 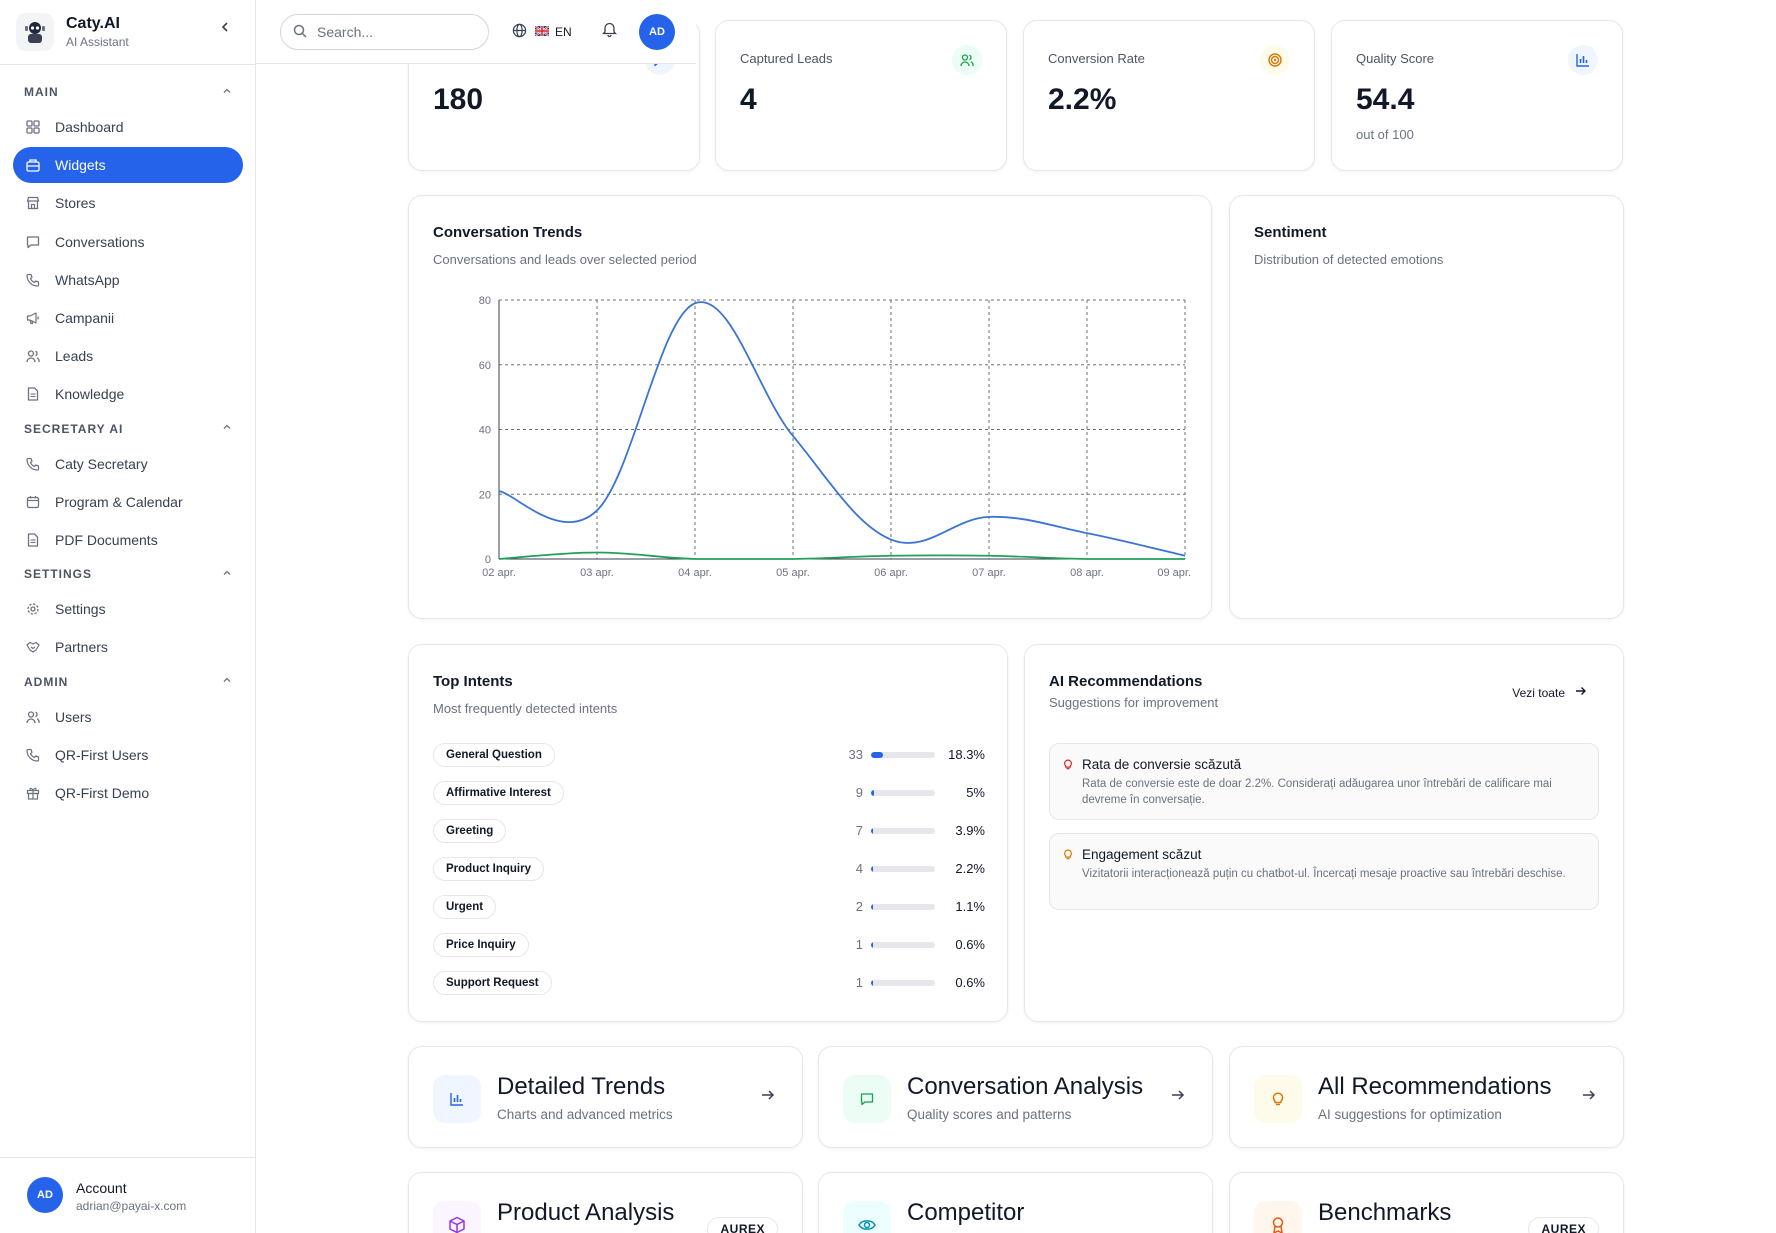 I want to click on language-selector: EN, so click(x=542, y=32).